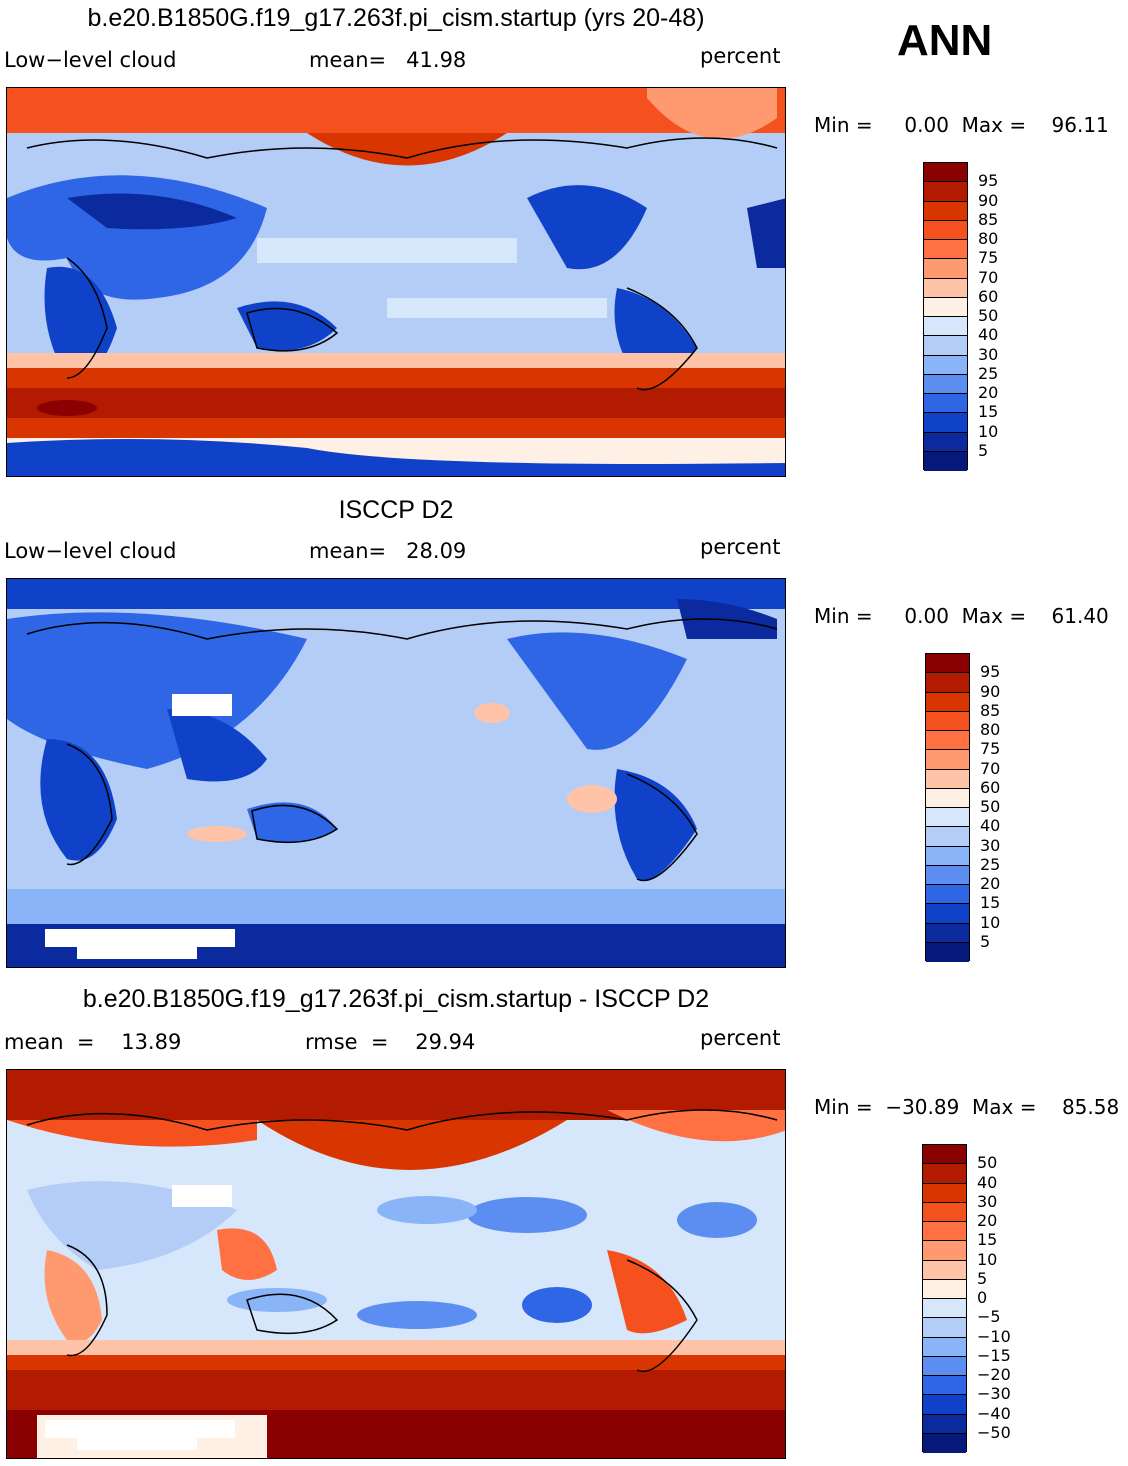 Image resolution: width=1128 pixels, height=1466 pixels. What do you see at coordinates (988, 200) in the screenshot?
I see `colorbar-level-label: 90` at bounding box center [988, 200].